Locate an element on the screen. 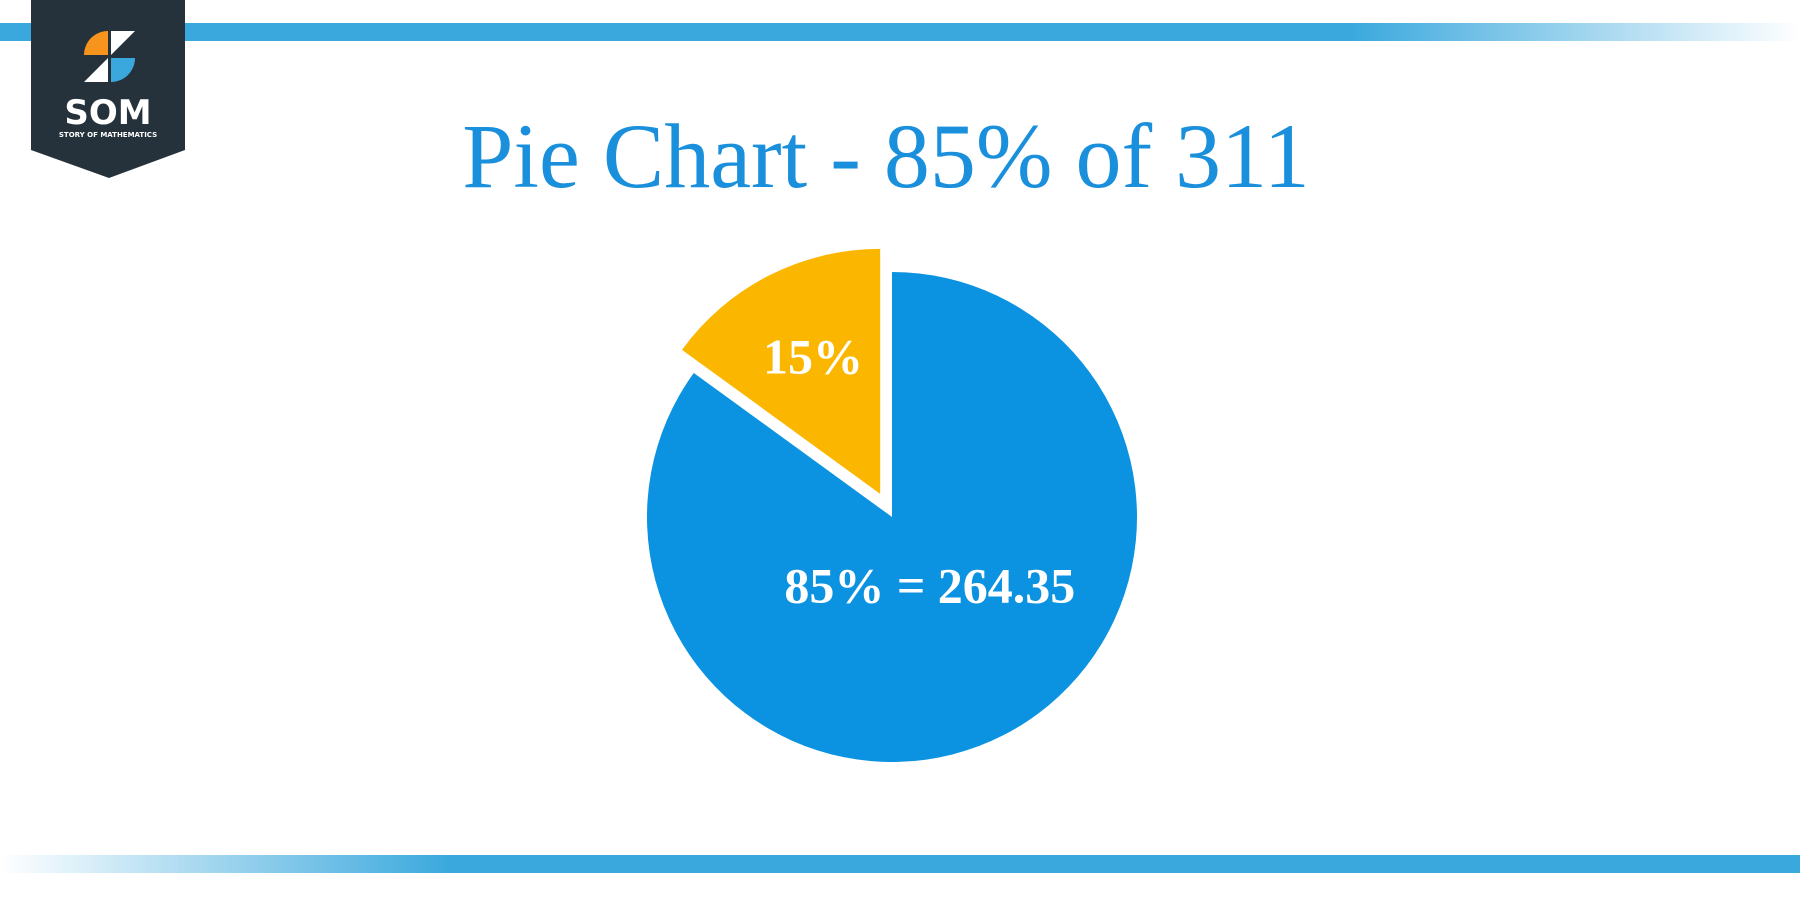 This screenshot has height=900, width=1800. slice-label: 85% = 264.35 is located at coordinates (929, 586).